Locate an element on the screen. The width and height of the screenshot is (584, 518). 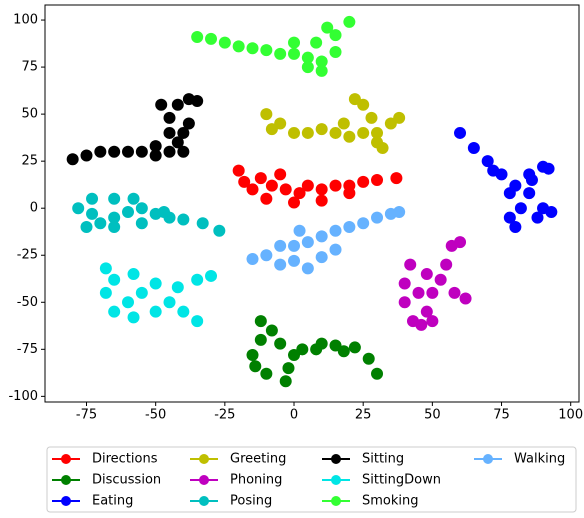
x-tick-label: 50 is located at coordinates (432, 415).